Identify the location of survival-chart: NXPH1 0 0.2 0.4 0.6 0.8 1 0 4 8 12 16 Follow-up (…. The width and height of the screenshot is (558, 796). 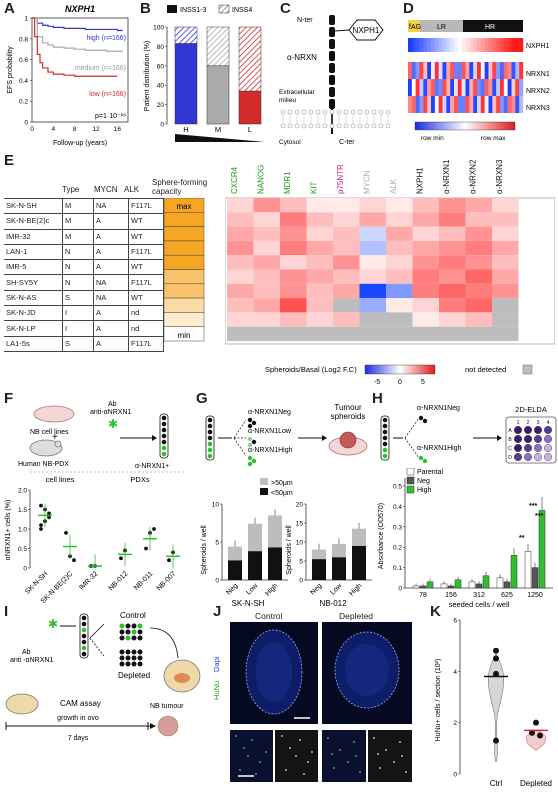
(68, 75).